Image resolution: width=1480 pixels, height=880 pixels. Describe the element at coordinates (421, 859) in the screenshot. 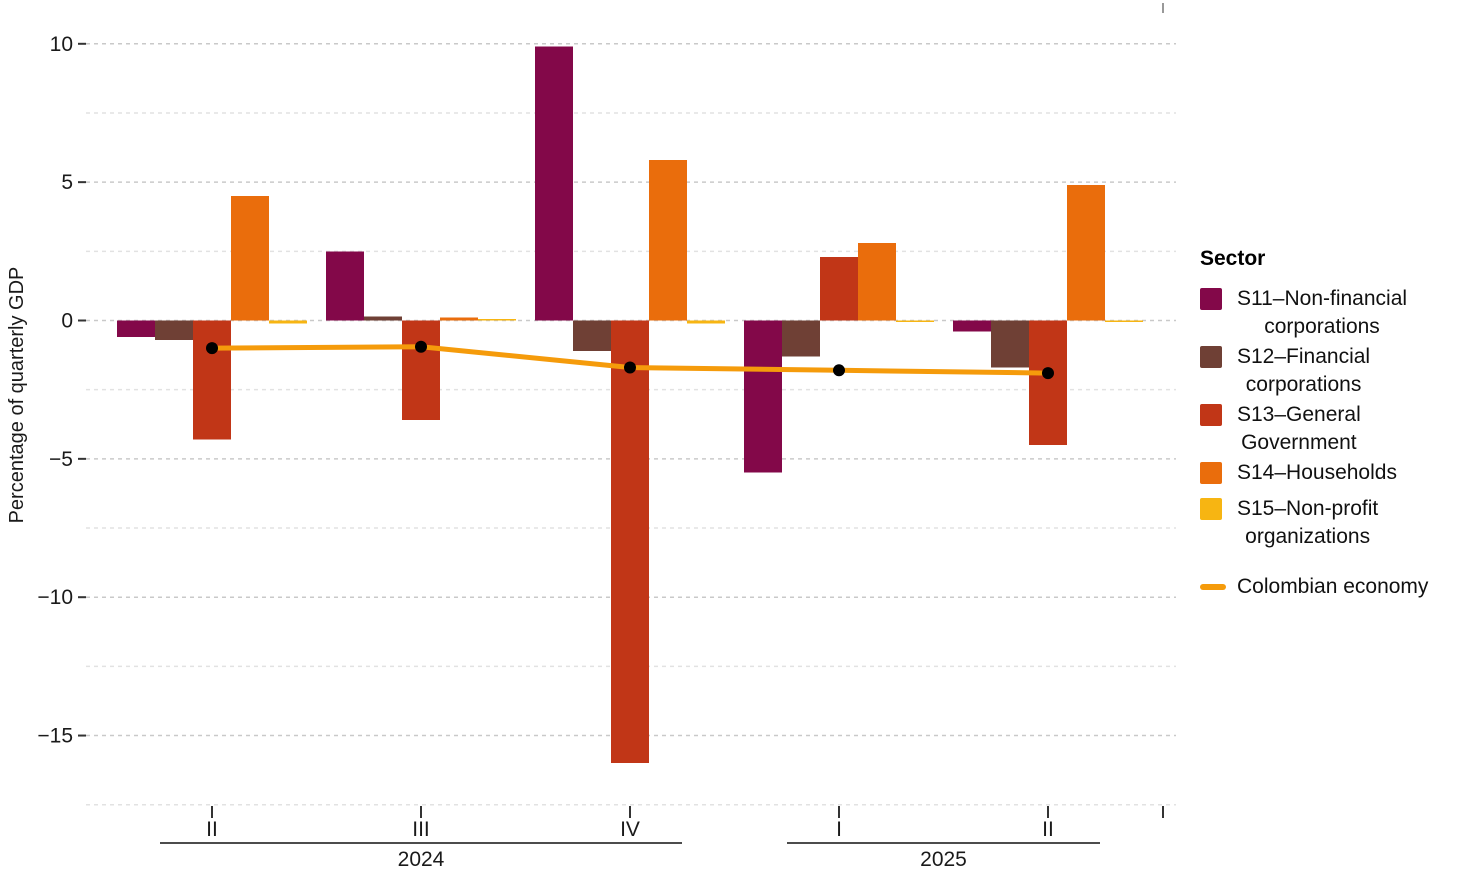

I see `year-label: 2024` at that location.